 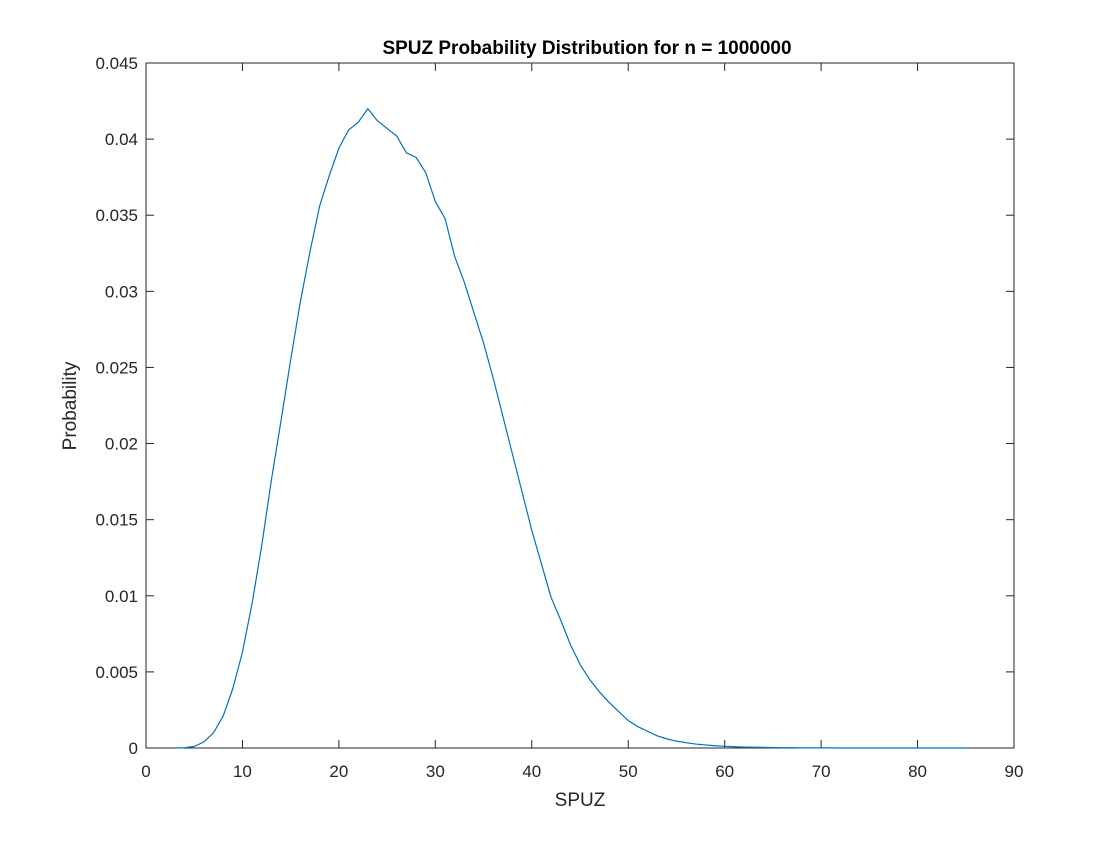 What do you see at coordinates (121, 139) in the screenshot?
I see `y-tick-label: 0.04` at bounding box center [121, 139].